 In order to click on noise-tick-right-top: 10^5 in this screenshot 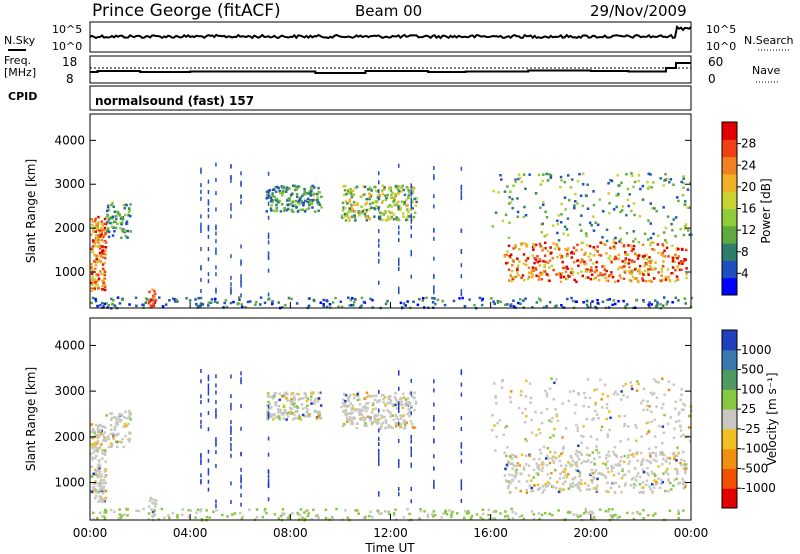, I will do `click(721, 29)`.